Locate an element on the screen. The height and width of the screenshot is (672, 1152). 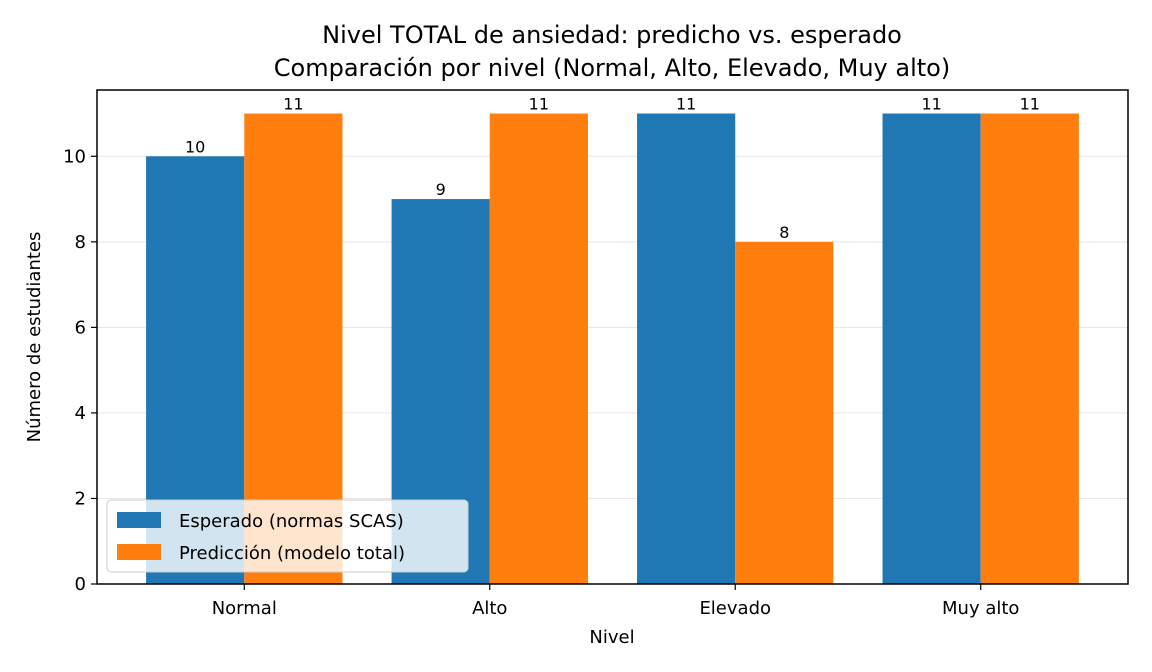
x-tick-label: Elevado is located at coordinates (735, 608).